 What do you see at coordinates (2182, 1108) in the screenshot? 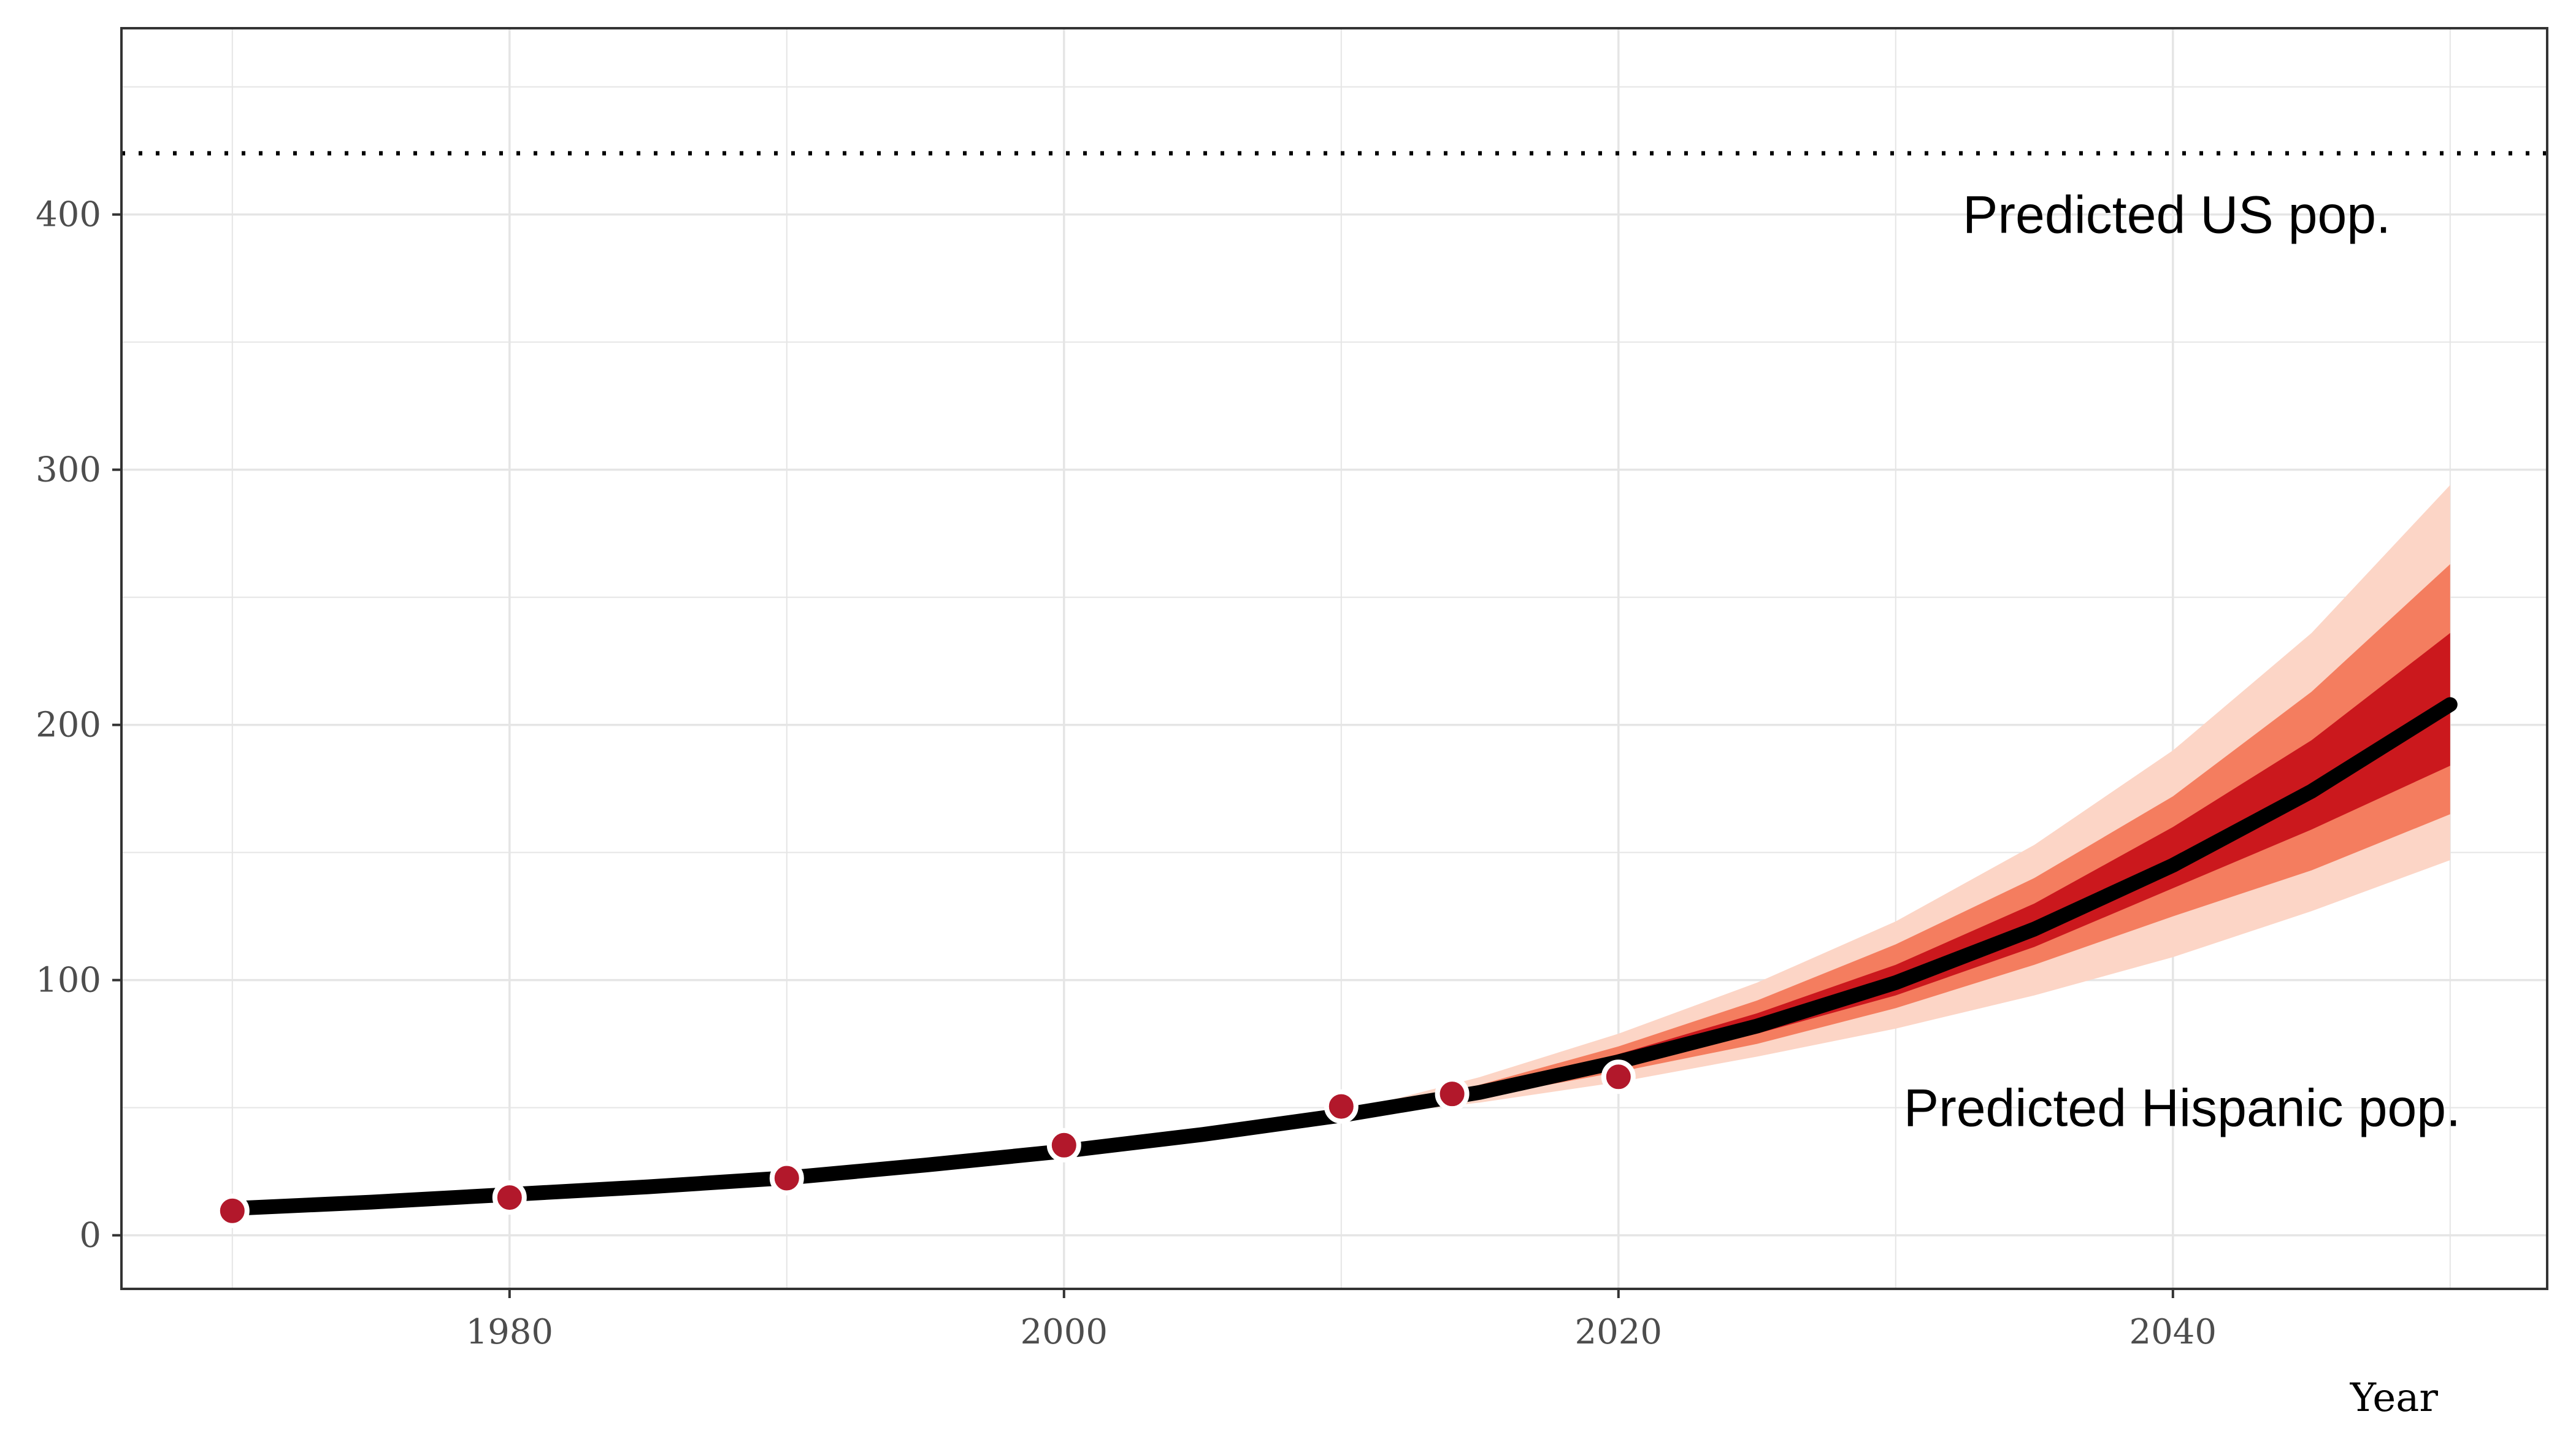
I see `annotation-hispanic-pop: Predicted Hispanic pop.` at bounding box center [2182, 1108].